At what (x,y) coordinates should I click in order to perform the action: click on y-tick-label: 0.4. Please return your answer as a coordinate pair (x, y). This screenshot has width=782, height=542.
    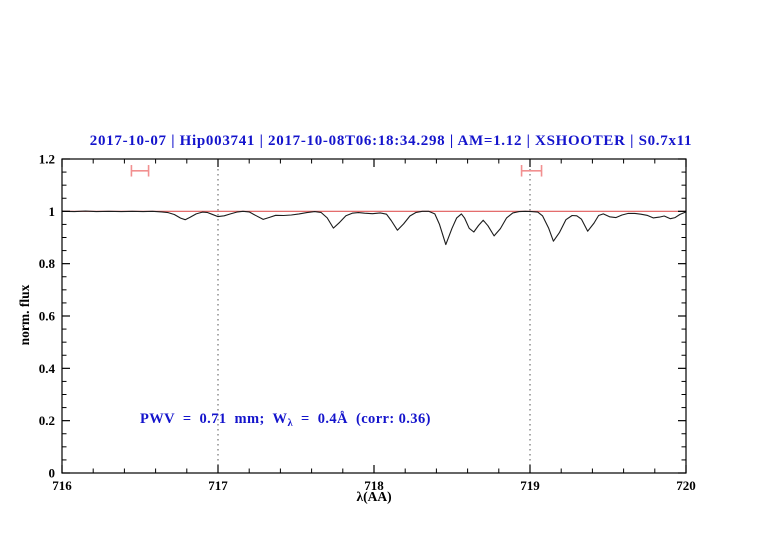
    Looking at the image, I should click on (47, 368).